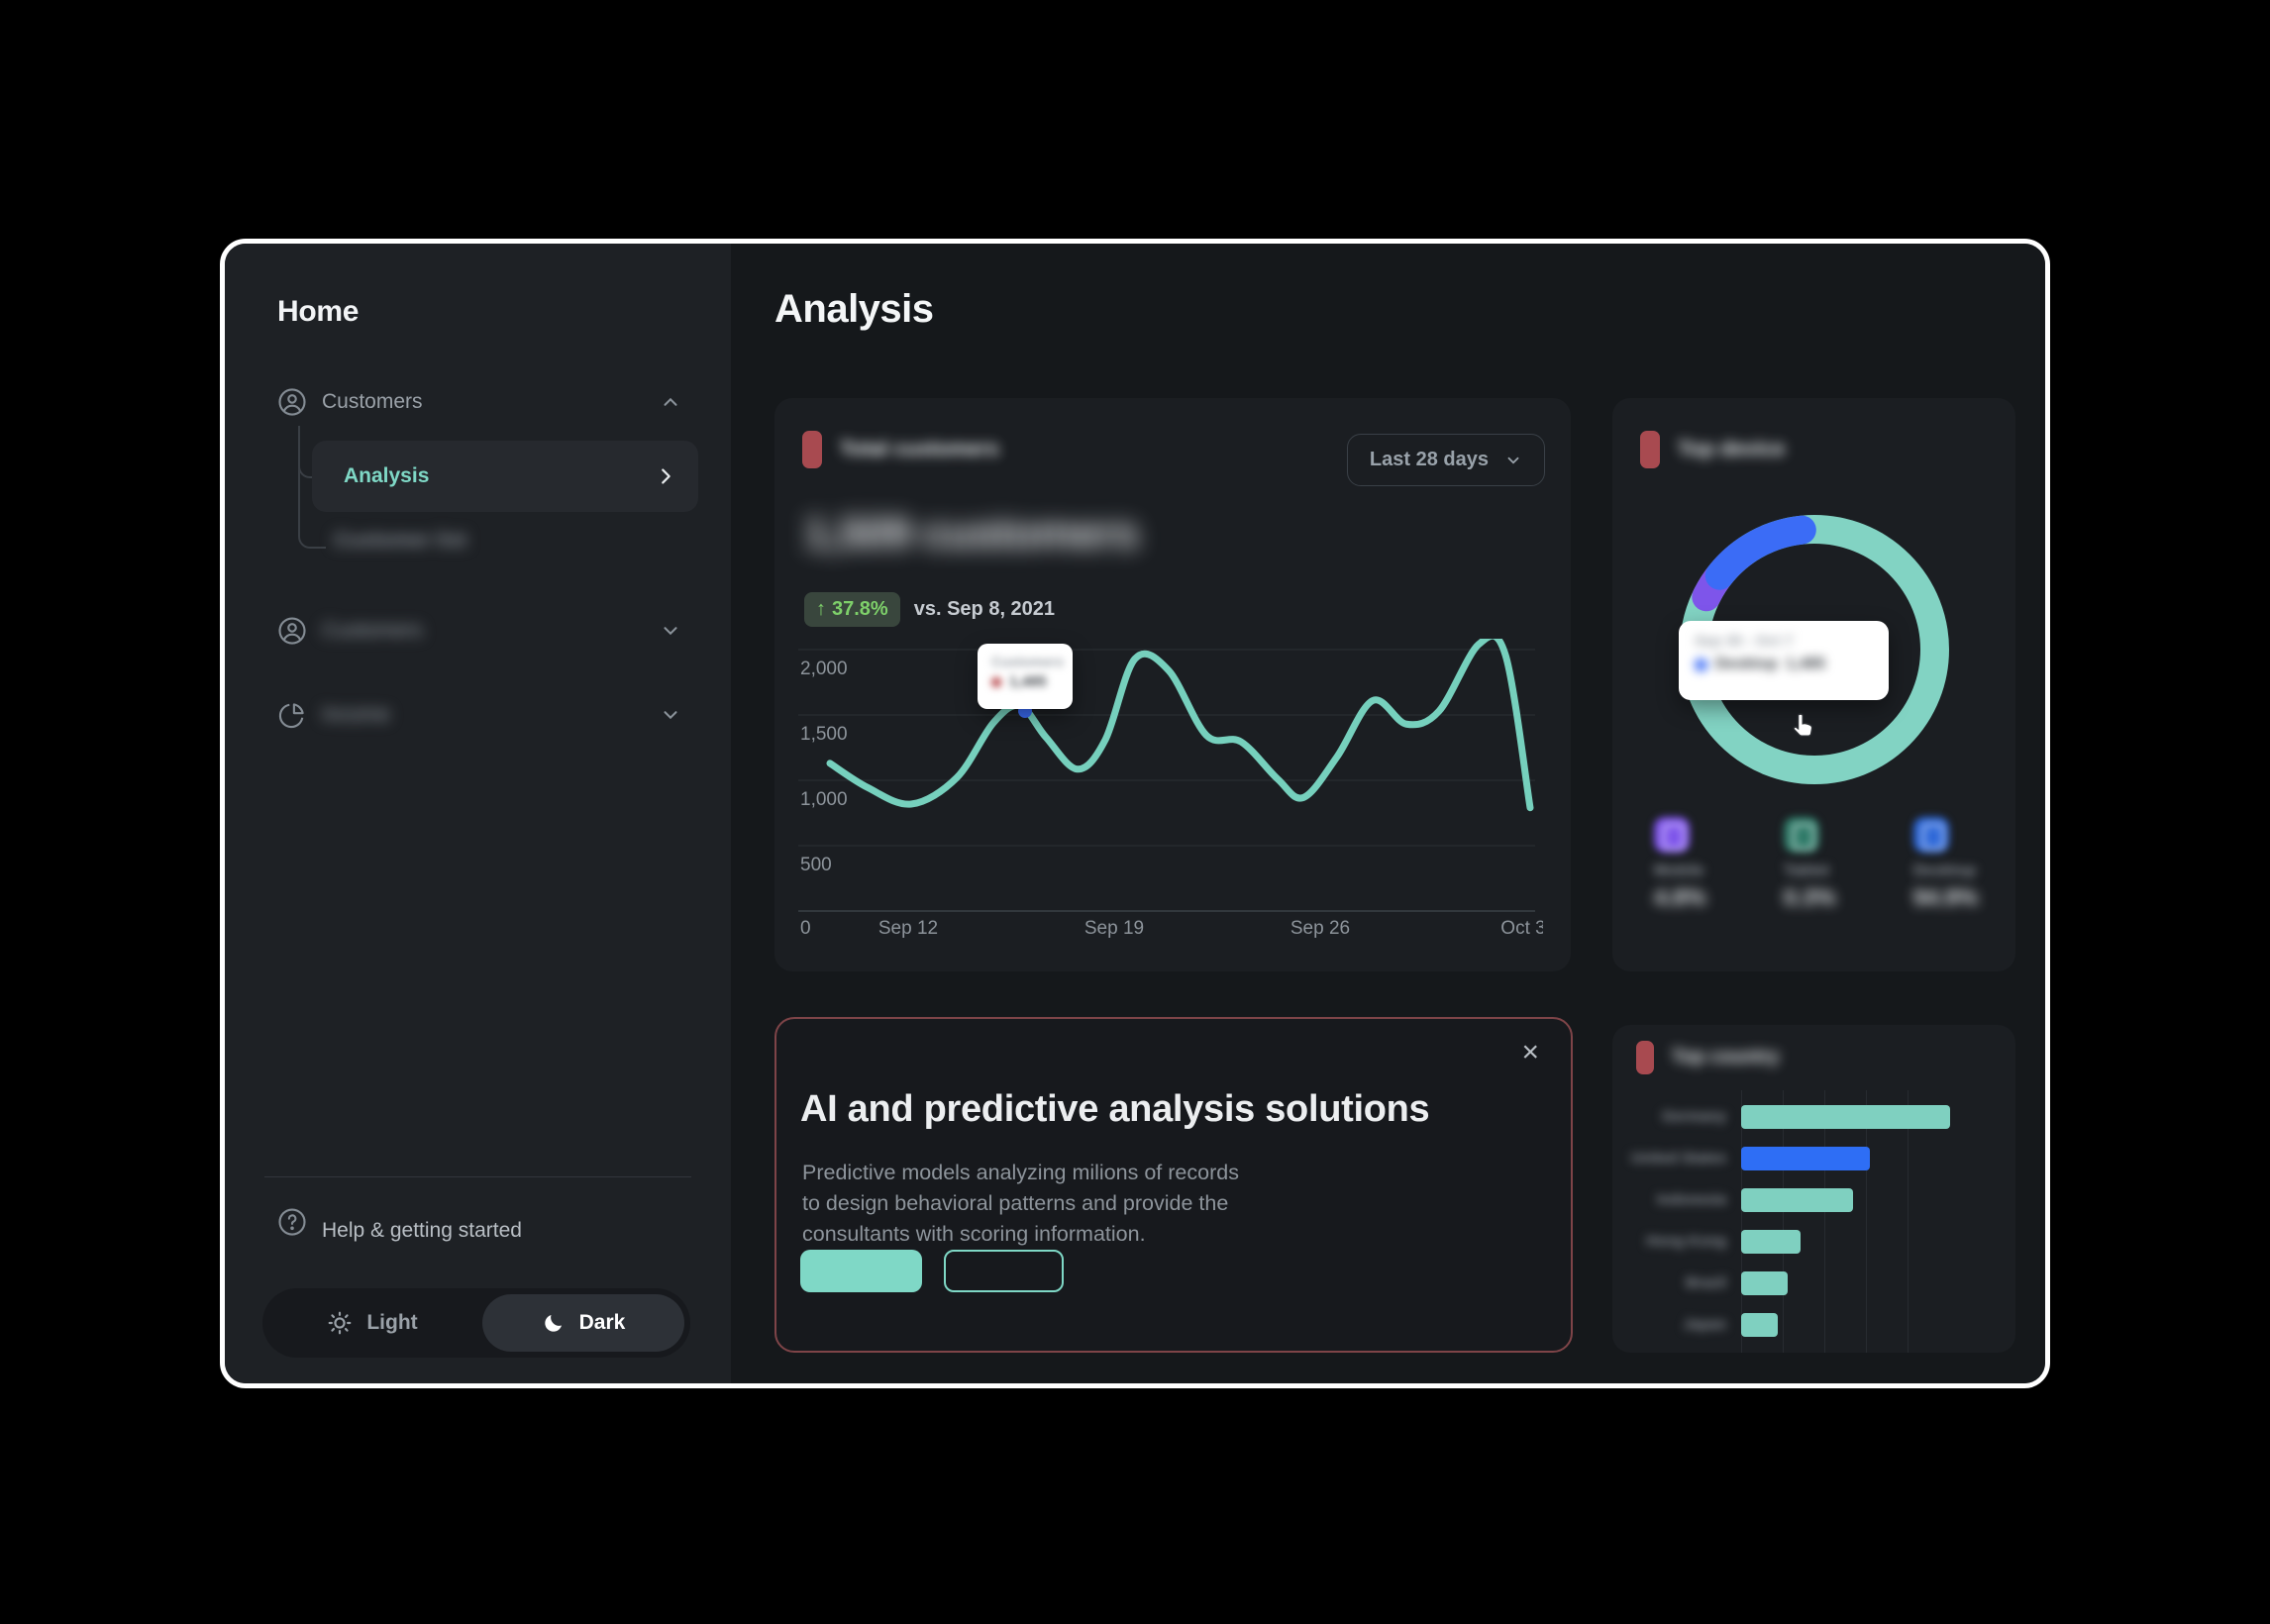 The height and width of the screenshot is (1624, 2270). I want to click on device-stat-mobile: Mobile 4.8%, so click(1716, 863).